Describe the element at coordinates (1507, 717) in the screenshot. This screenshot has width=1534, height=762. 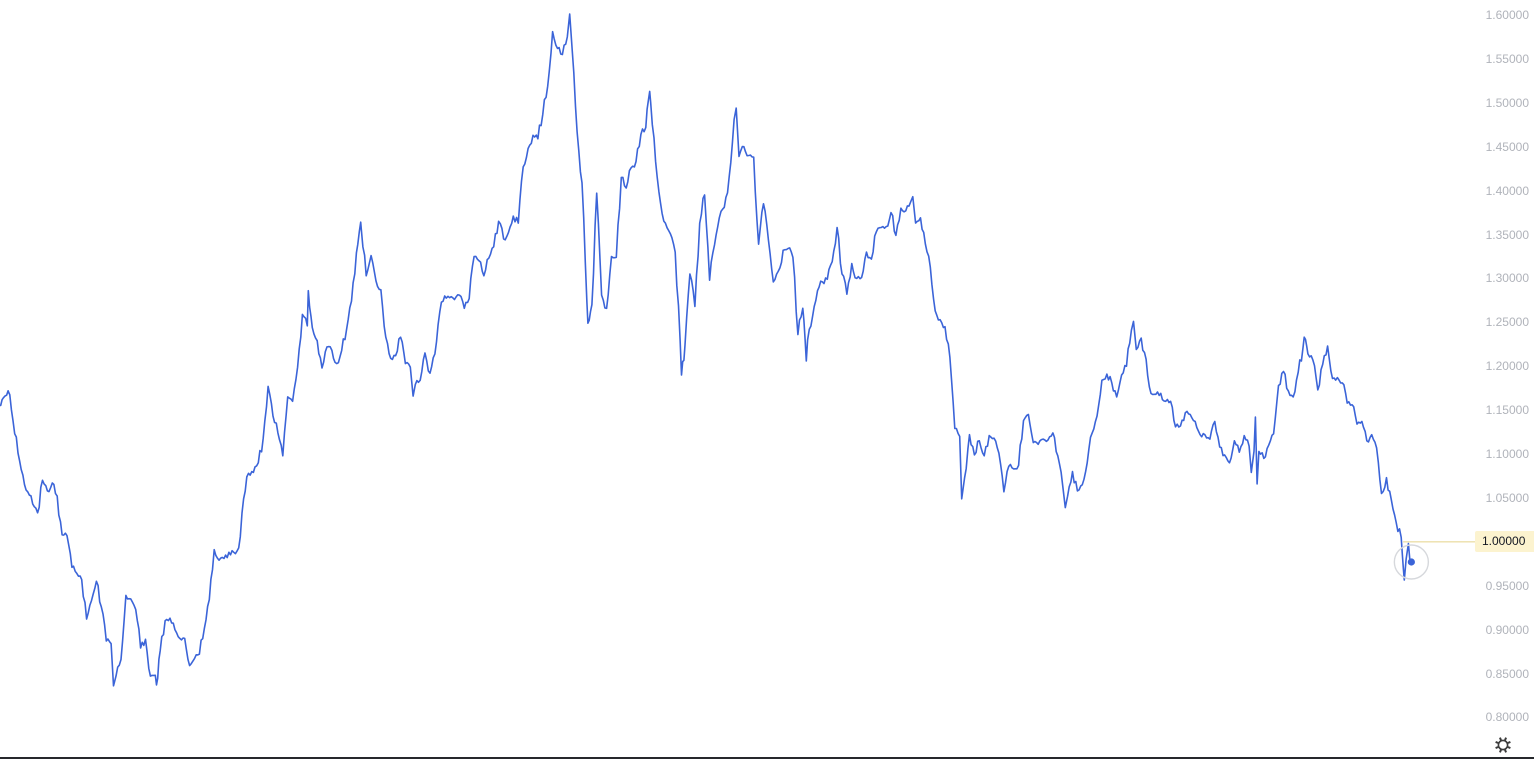
I see `price-tick-label: 0.80000` at that location.